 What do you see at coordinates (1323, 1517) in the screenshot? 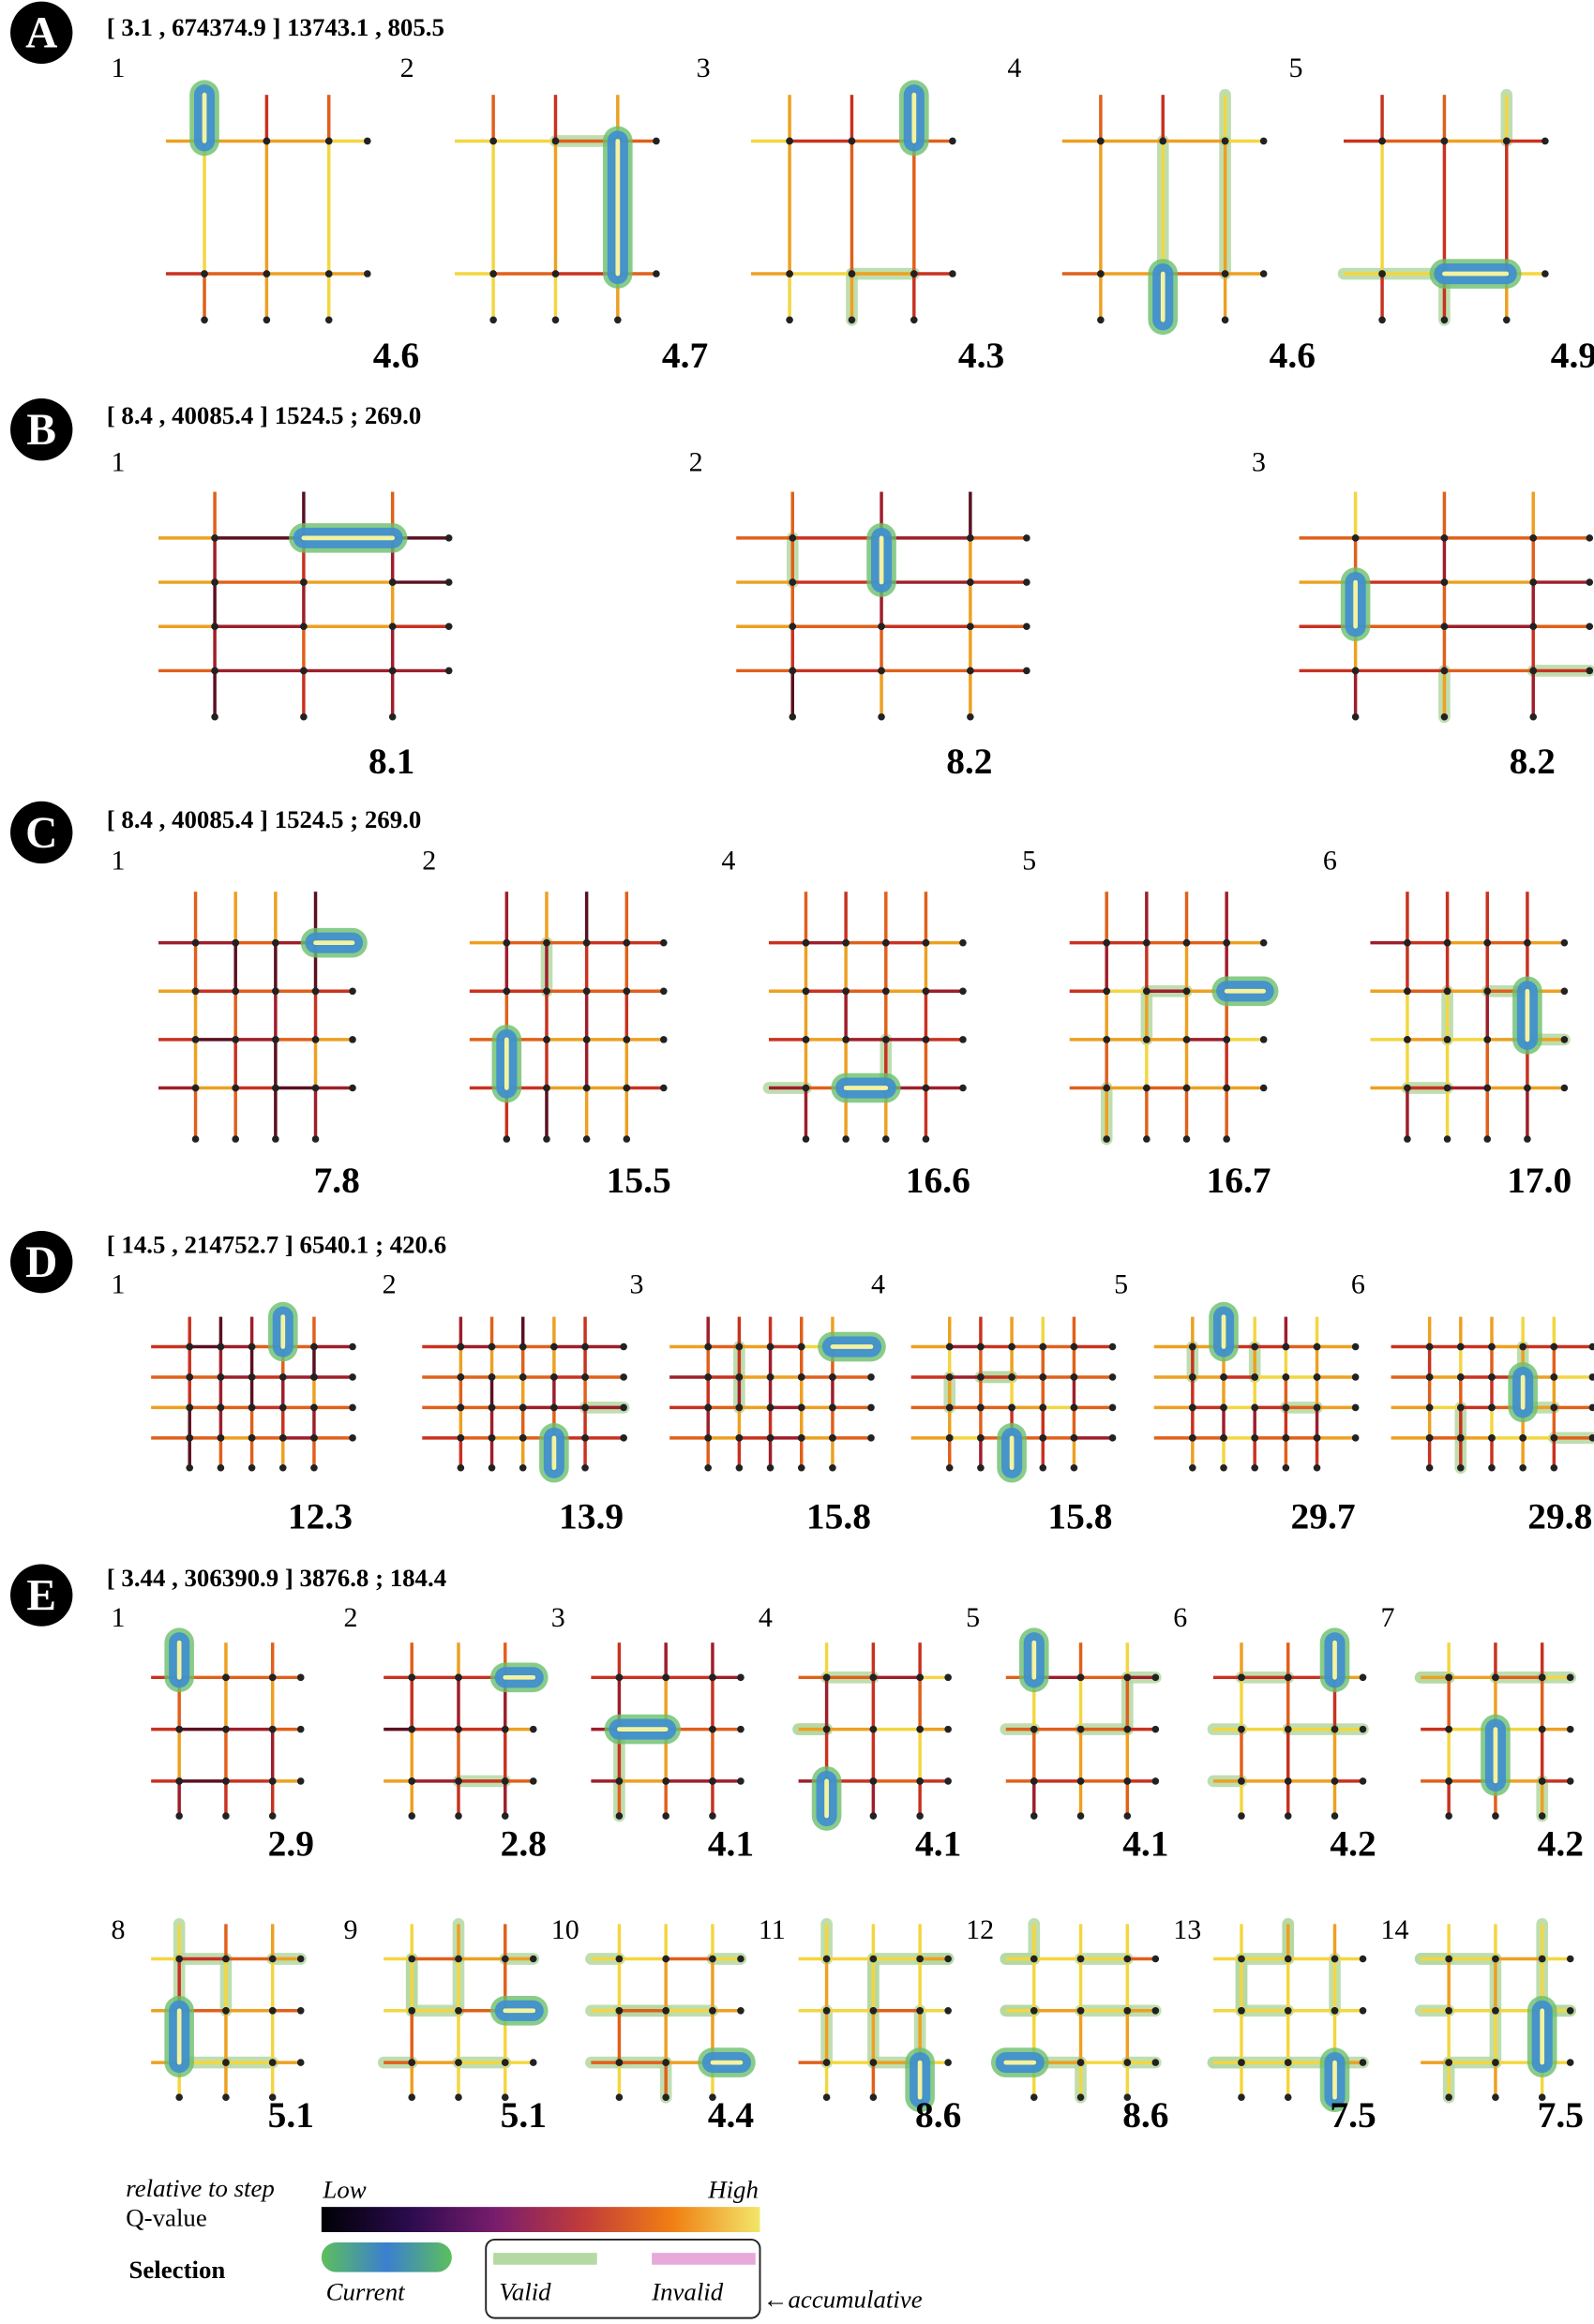
I see `step-score: 29.7` at bounding box center [1323, 1517].